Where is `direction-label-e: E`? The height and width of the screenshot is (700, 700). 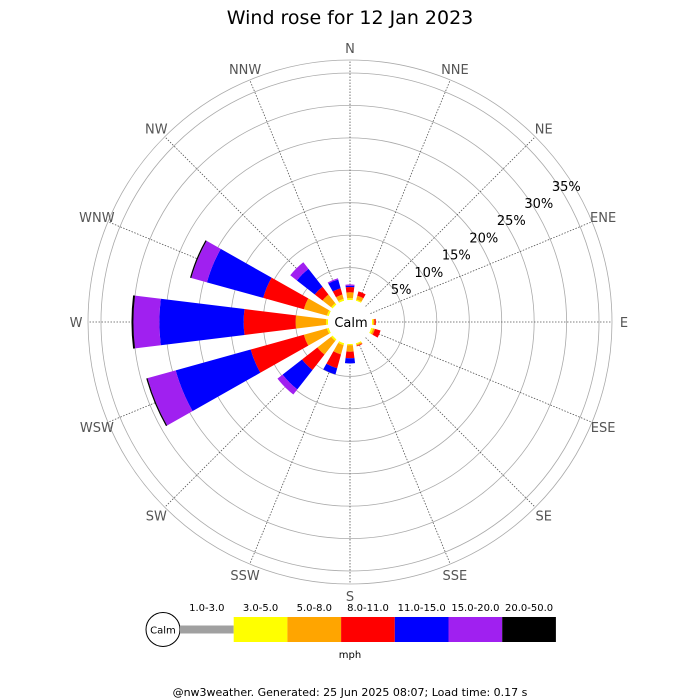
direction-label-e: E is located at coordinates (624, 323).